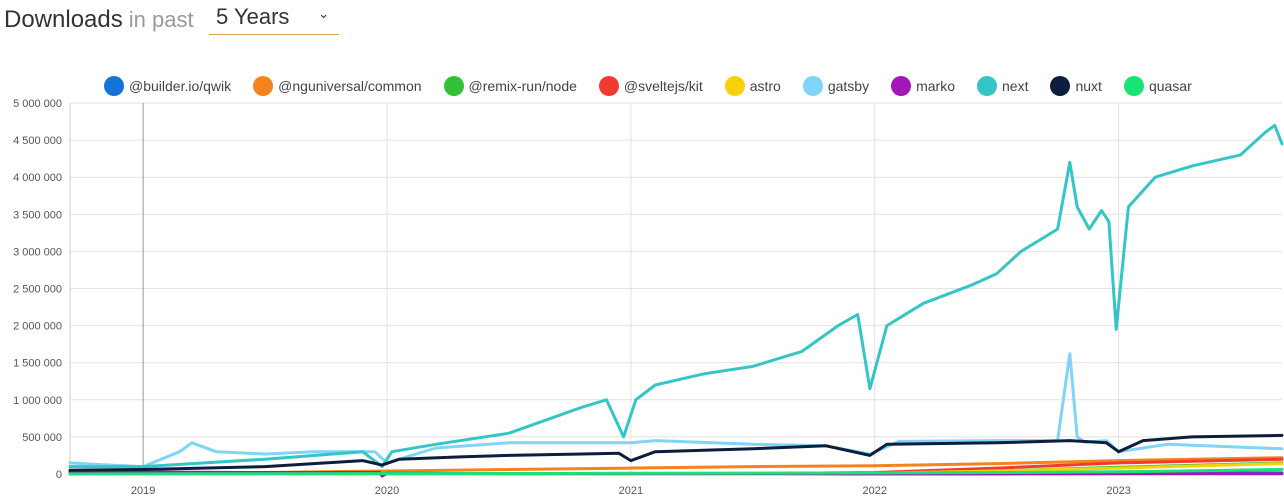 This screenshot has height=499, width=1284. Describe the element at coordinates (37, 364) in the screenshot. I see `y-tick-label: 1 500 000` at that location.